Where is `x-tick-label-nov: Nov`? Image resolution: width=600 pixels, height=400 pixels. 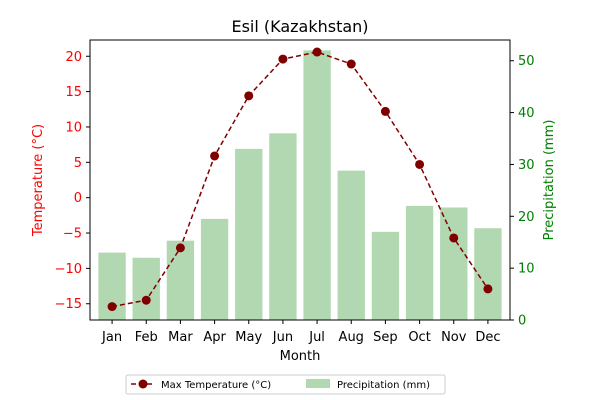 x-tick-label-nov: Nov is located at coordinates (454, 337).